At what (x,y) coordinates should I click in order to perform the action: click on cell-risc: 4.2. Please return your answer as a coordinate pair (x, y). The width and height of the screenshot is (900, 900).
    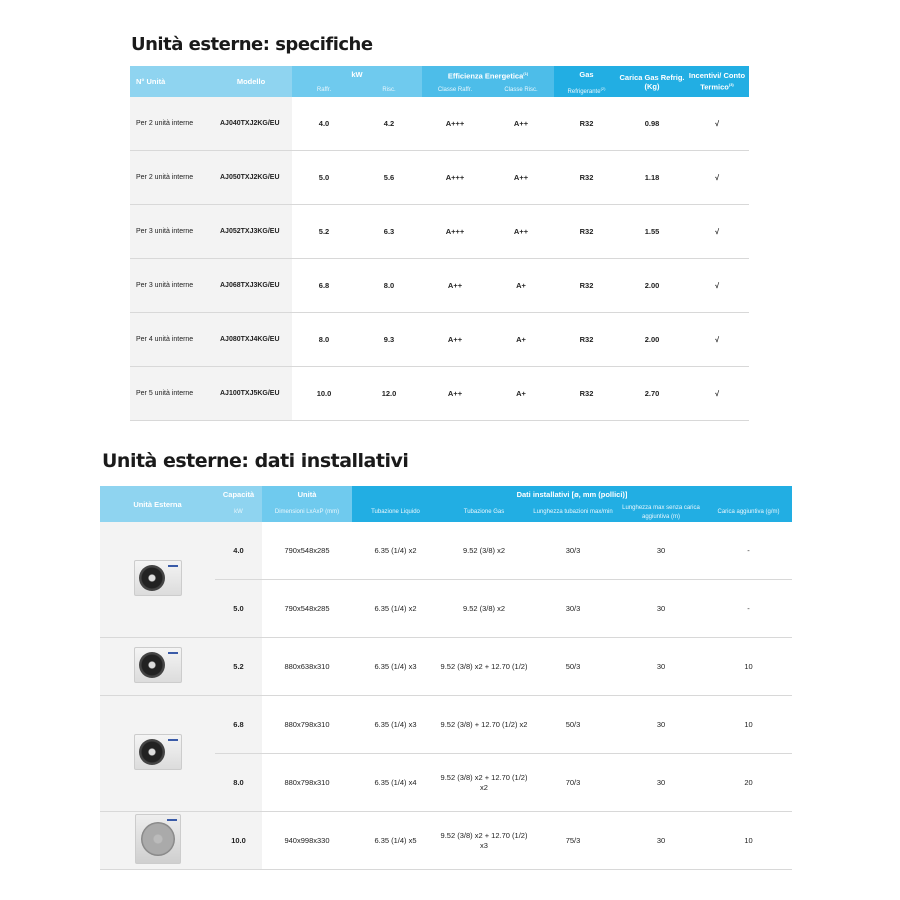
    Looking at the image, I should click on (389, 124).